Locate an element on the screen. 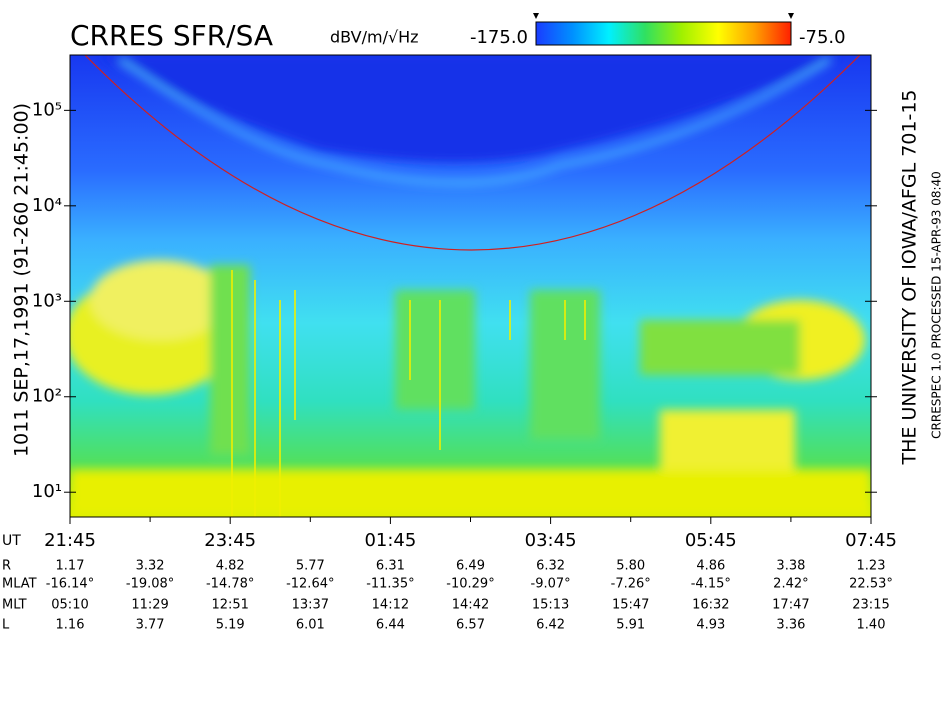 This screenshot has width=945, height=720. ephemeris-value: 17:47 is located at coordinates (790, 605).